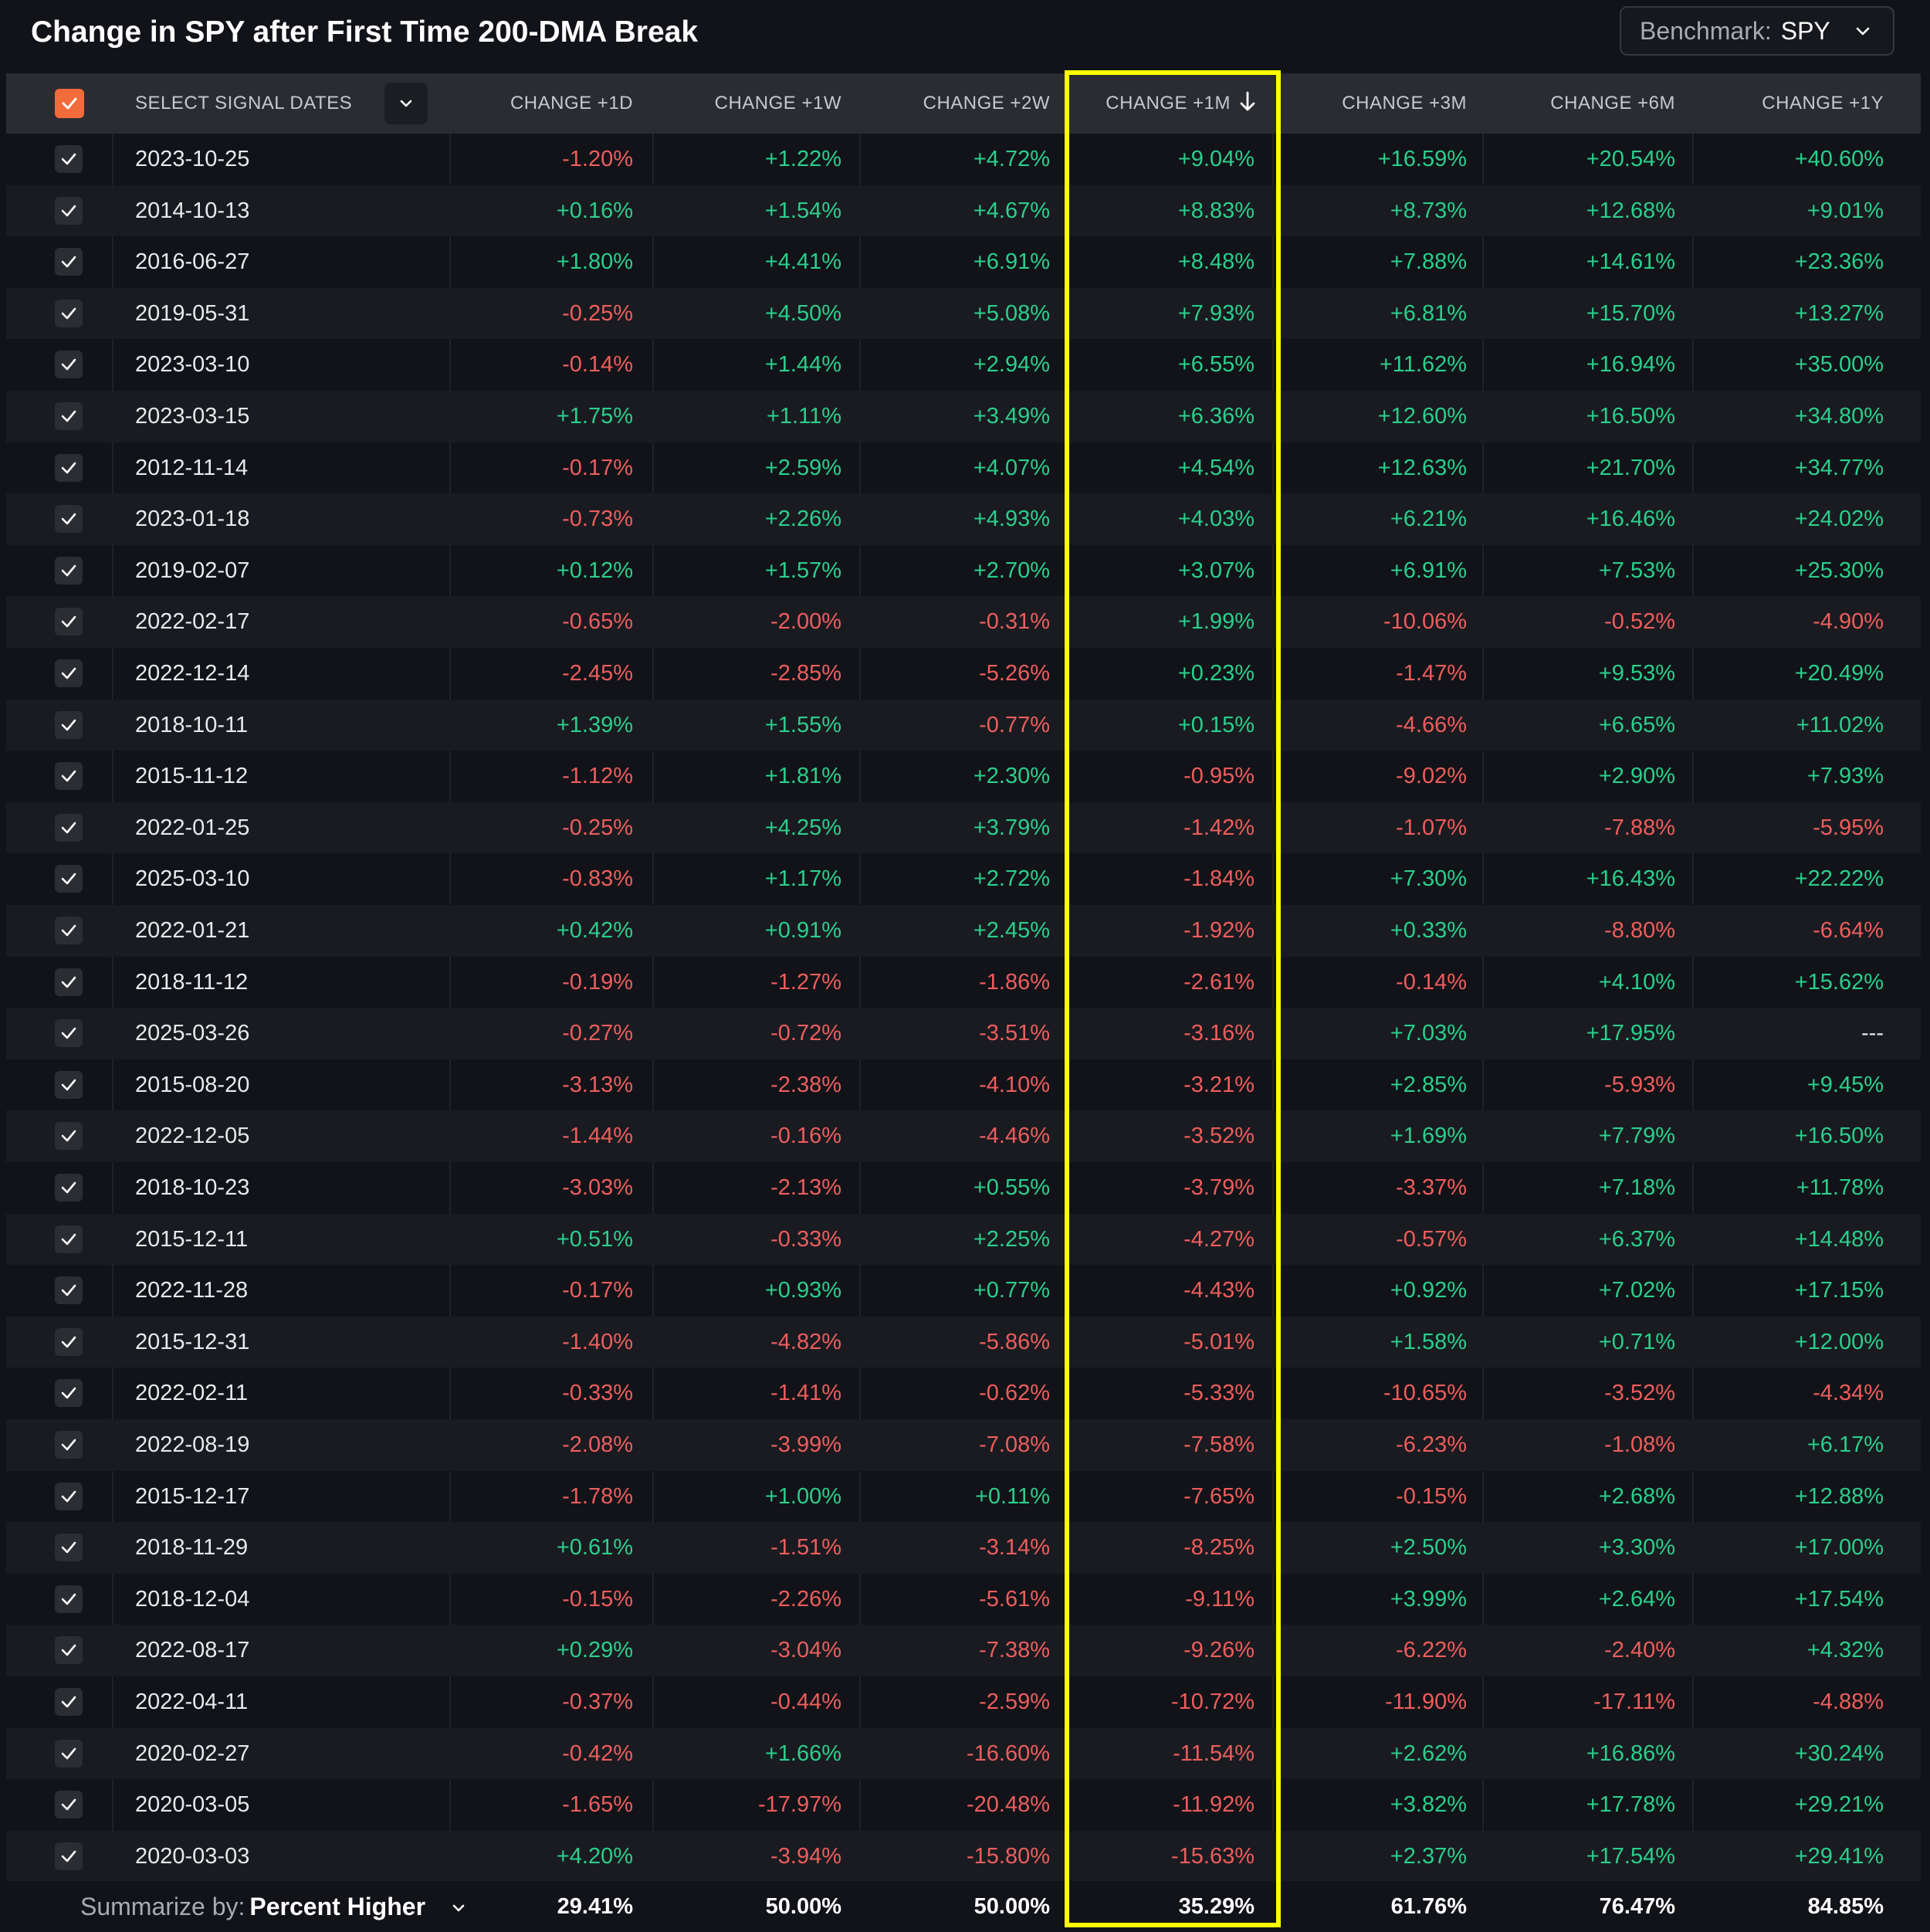 The width and height of the screenshot is (1930, 1932). What do you see at coordinates (192, 313) in the screenshot?
I see `signal-date: 2019-05-31` at bounding box center [192, 313].